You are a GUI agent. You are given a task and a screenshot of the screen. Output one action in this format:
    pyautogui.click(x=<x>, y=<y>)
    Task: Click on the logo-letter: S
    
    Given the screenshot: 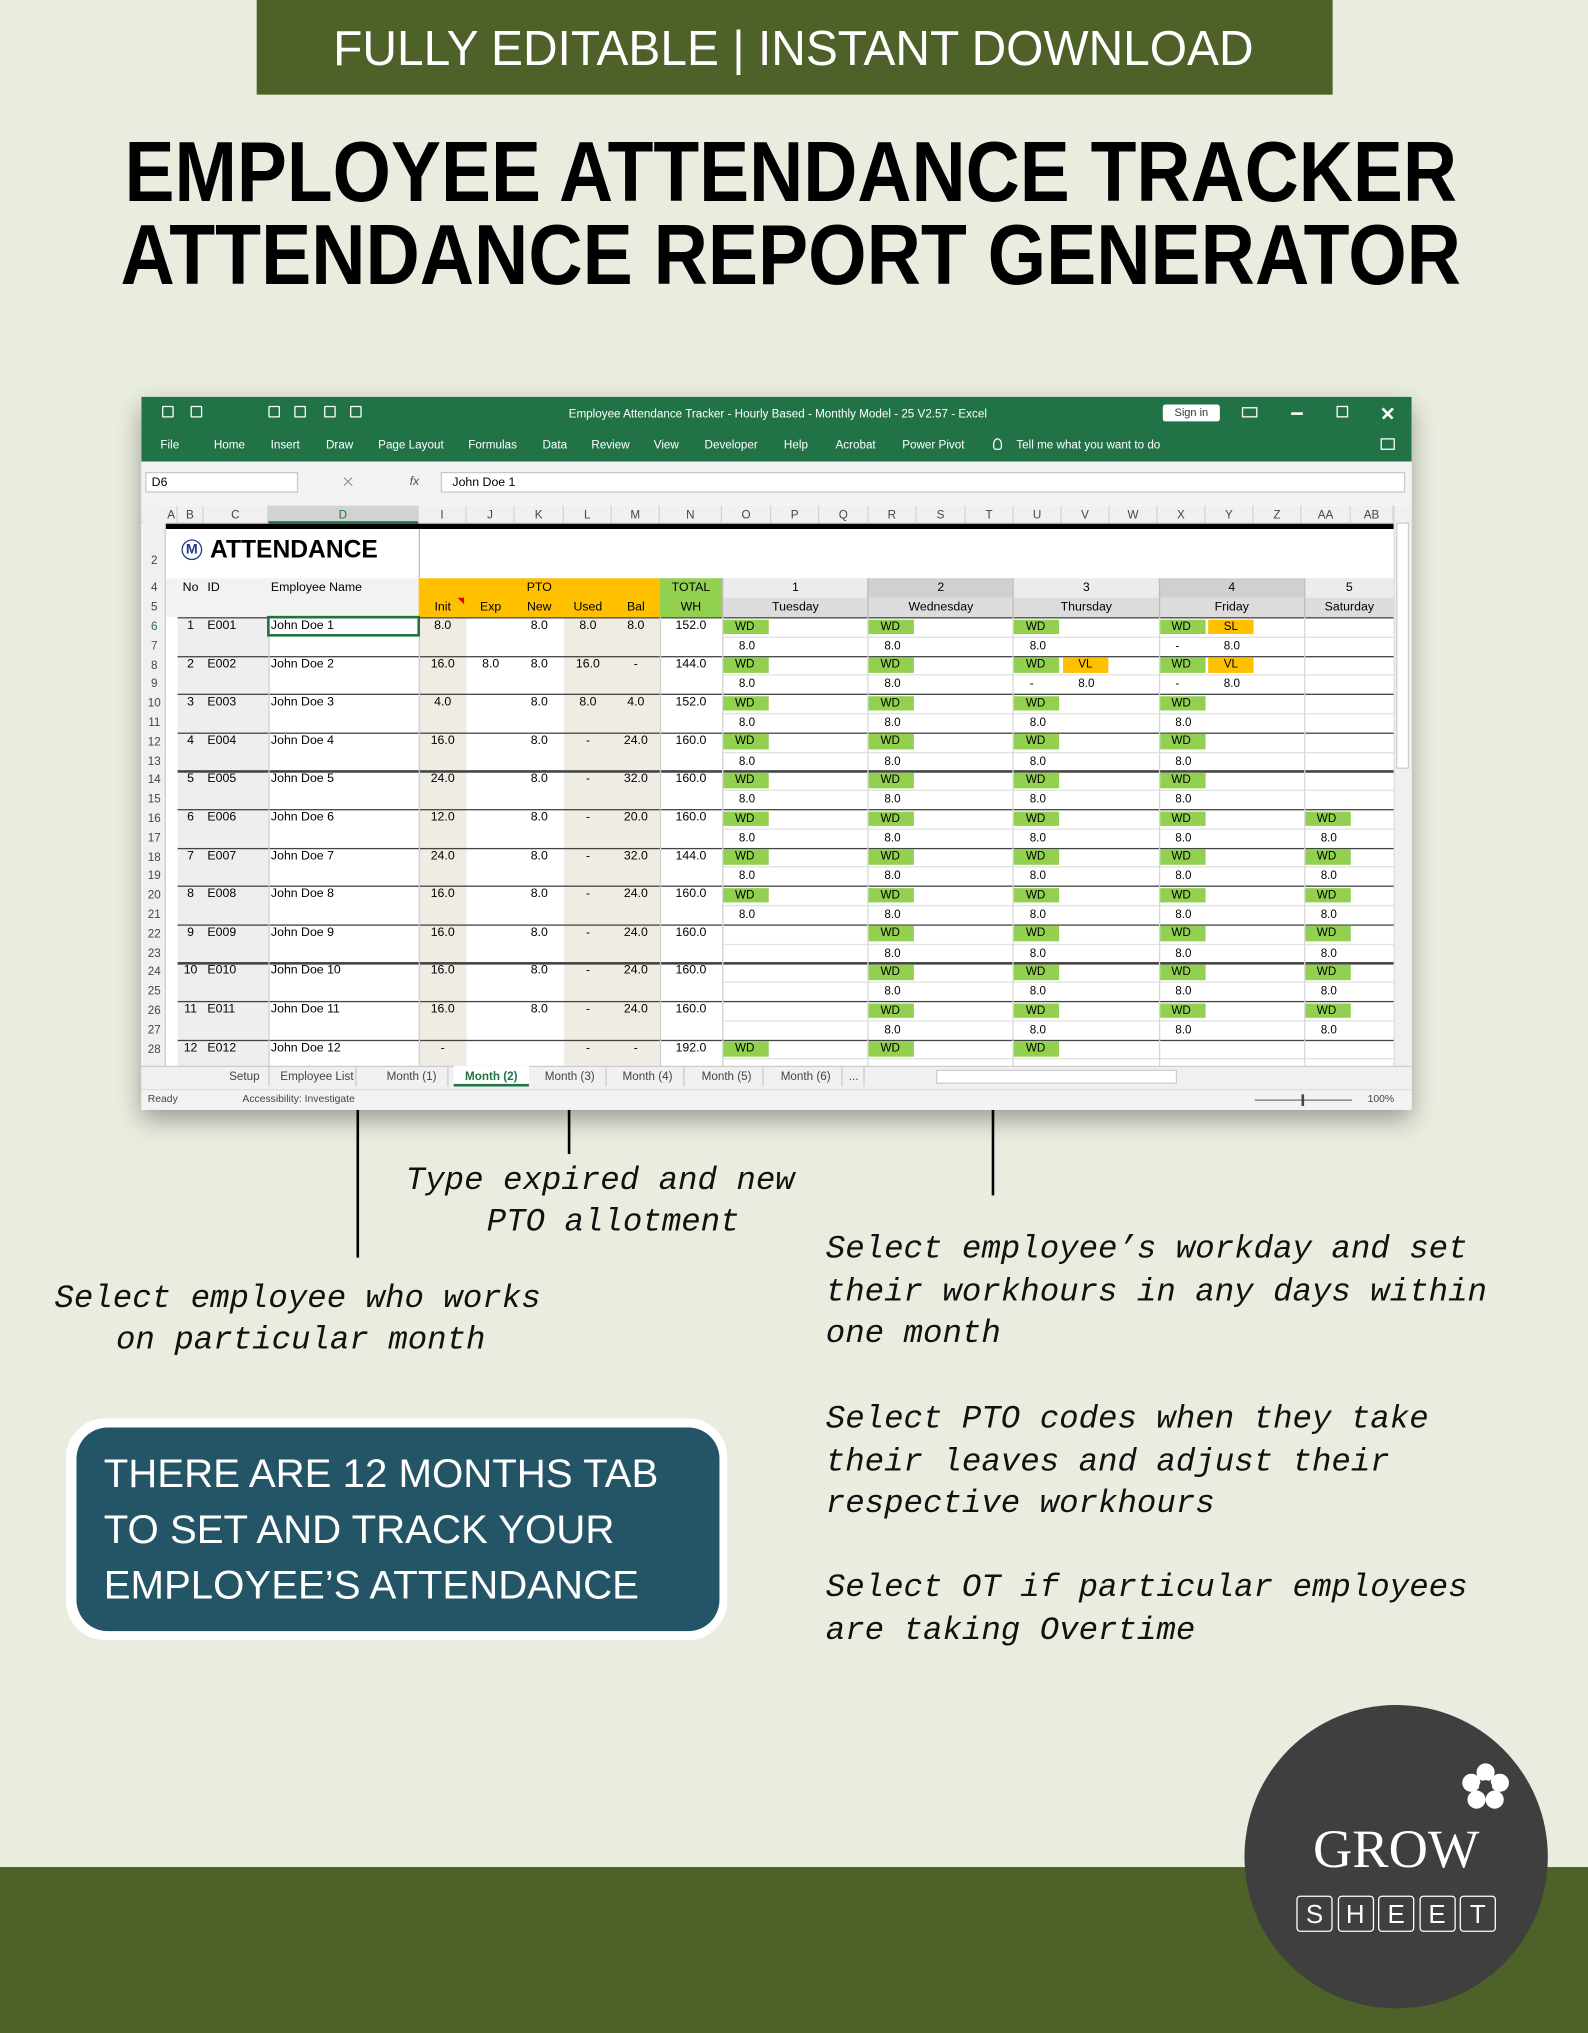 What is the action you would take?
    pyautogui.click(x=1314, y=1913)
    